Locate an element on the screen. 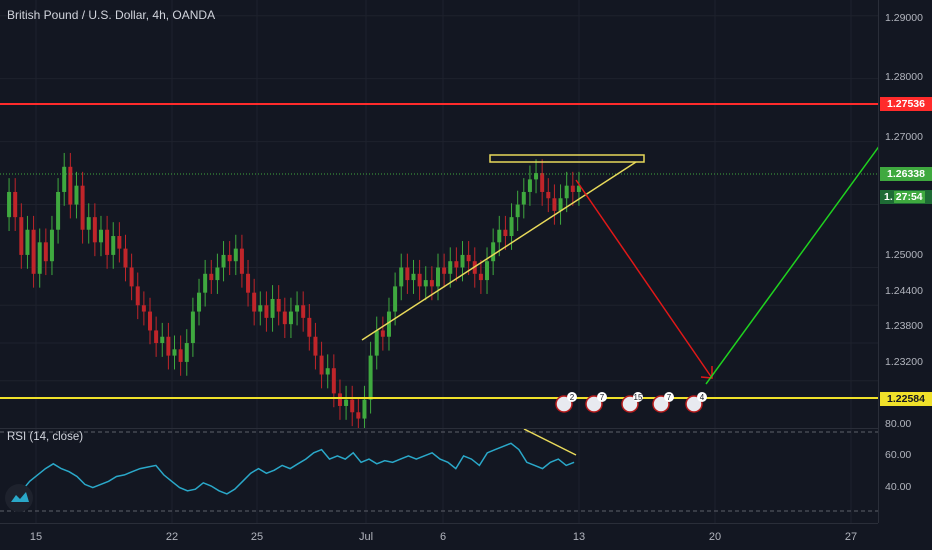 The image size is (932, 550). symbol-title: British Pound / U.S. Dollar, 4h, OANDA is located at coordinates (111, 15).